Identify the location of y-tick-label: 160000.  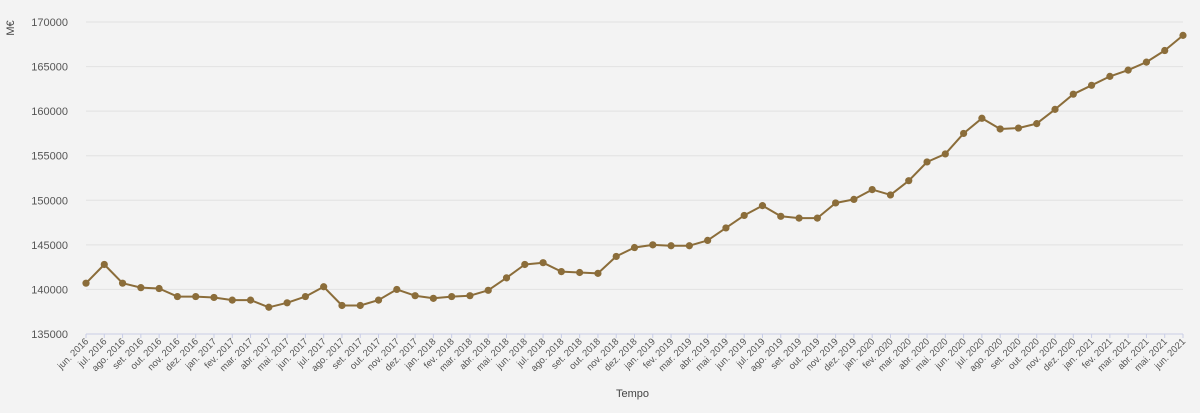
(49, 112).